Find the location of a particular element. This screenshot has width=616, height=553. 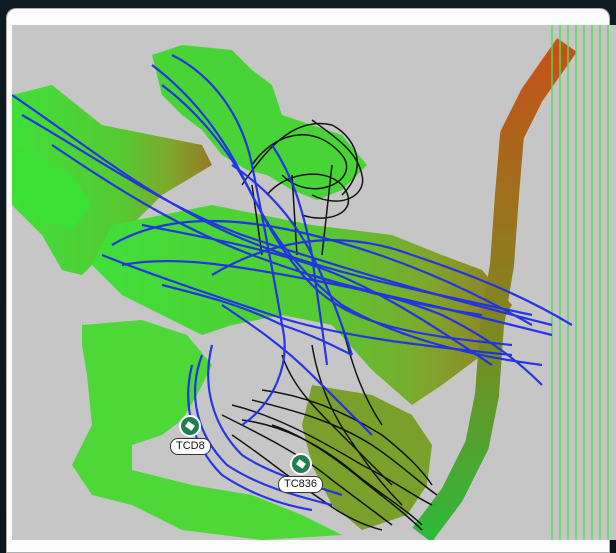

terrain-area-bottom-right is located at coordinates (367, 457).